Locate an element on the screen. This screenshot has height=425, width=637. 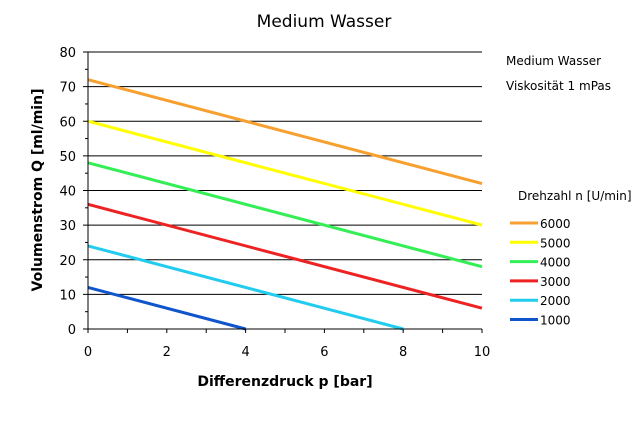
legend-item-4000: 4000 is located at coordinates (540, 263).